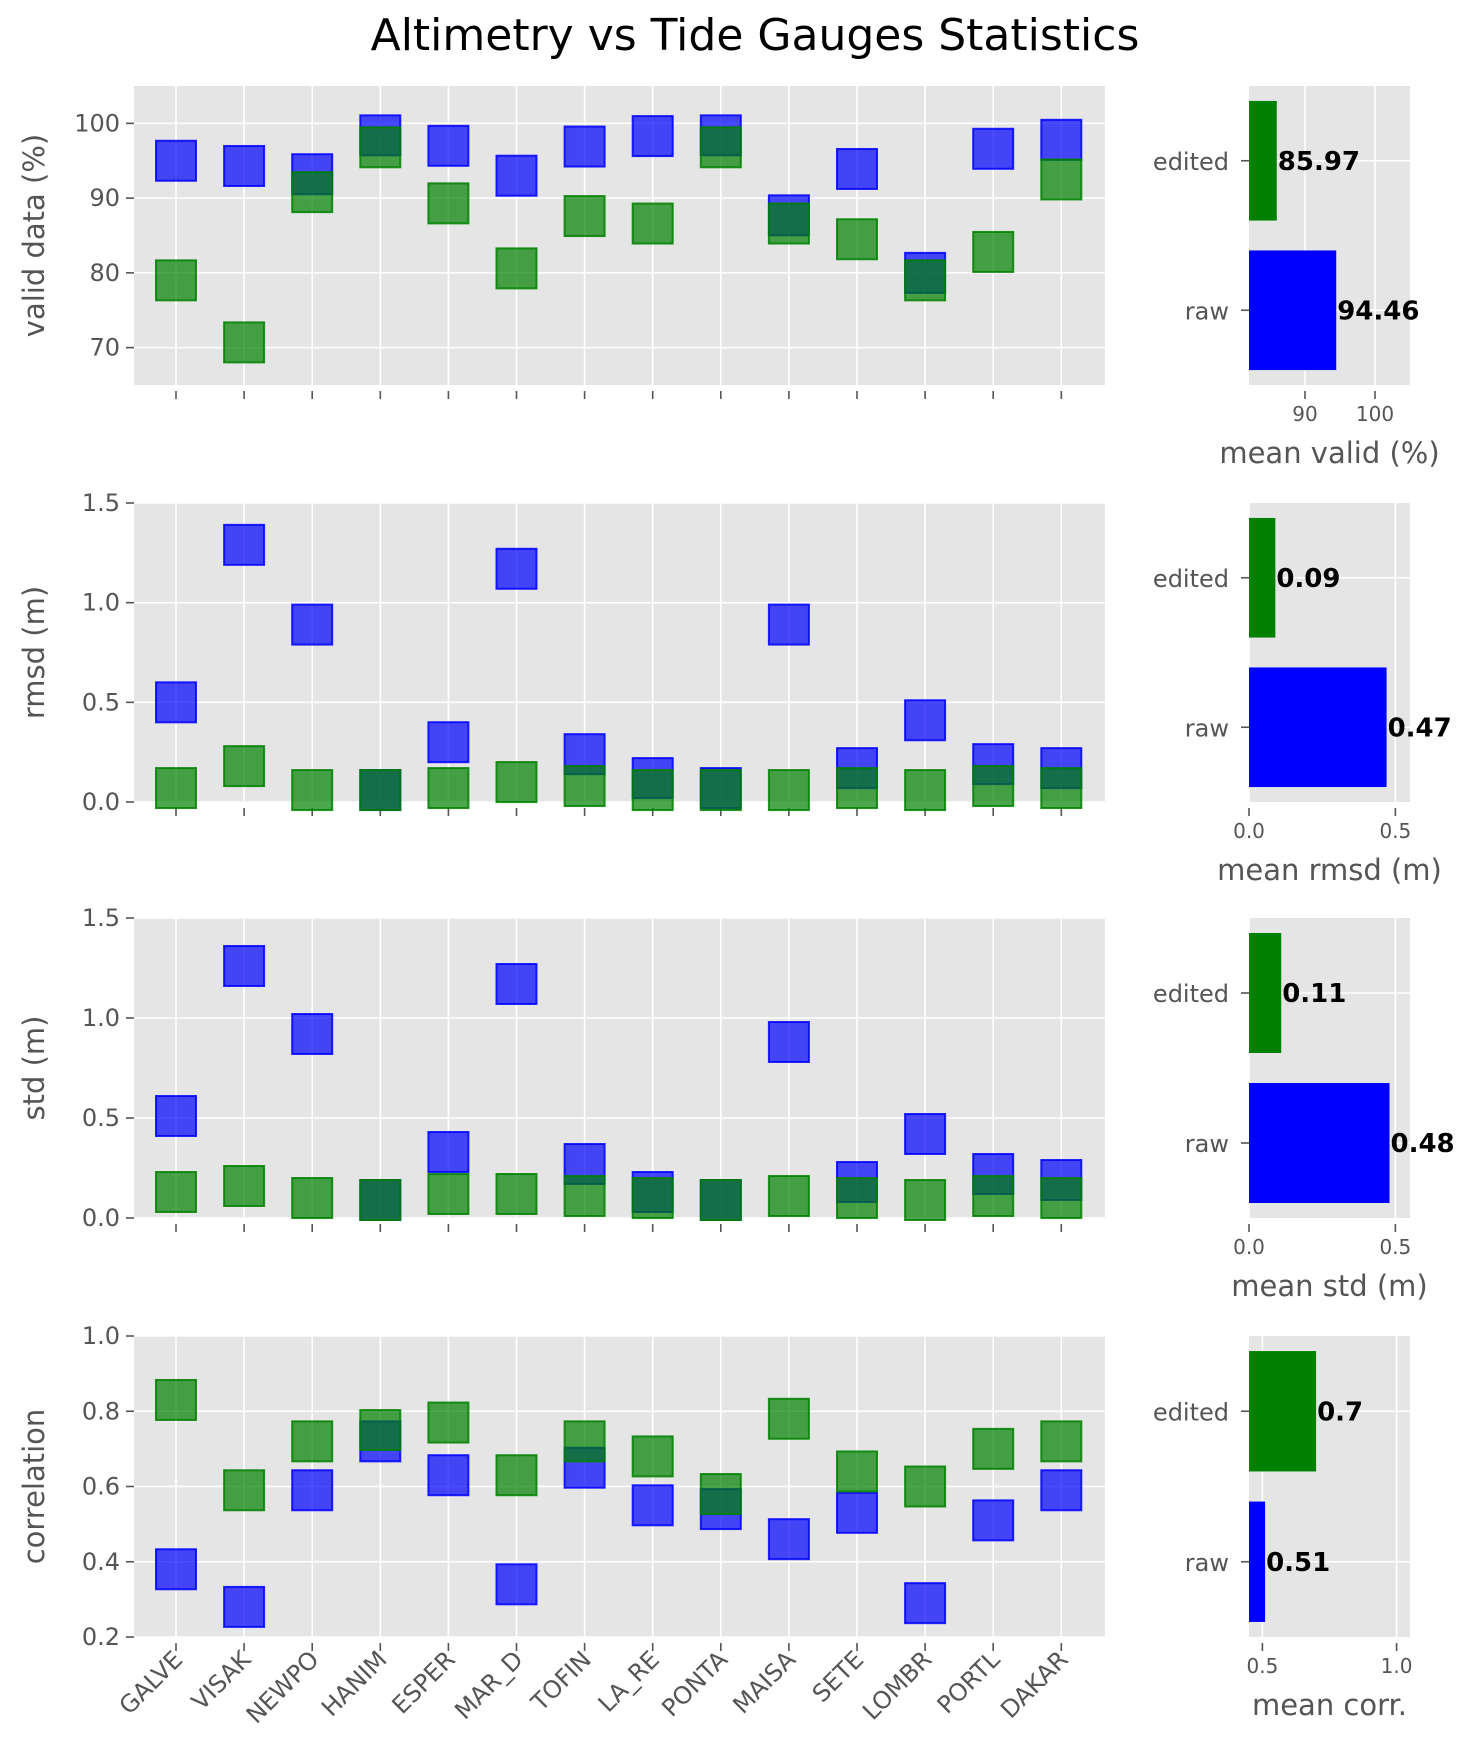  I want to click on mean-bar-panel-1: 90 100 edited 85.97 raw 94.46 mean valid (%), so click(1296, 278).